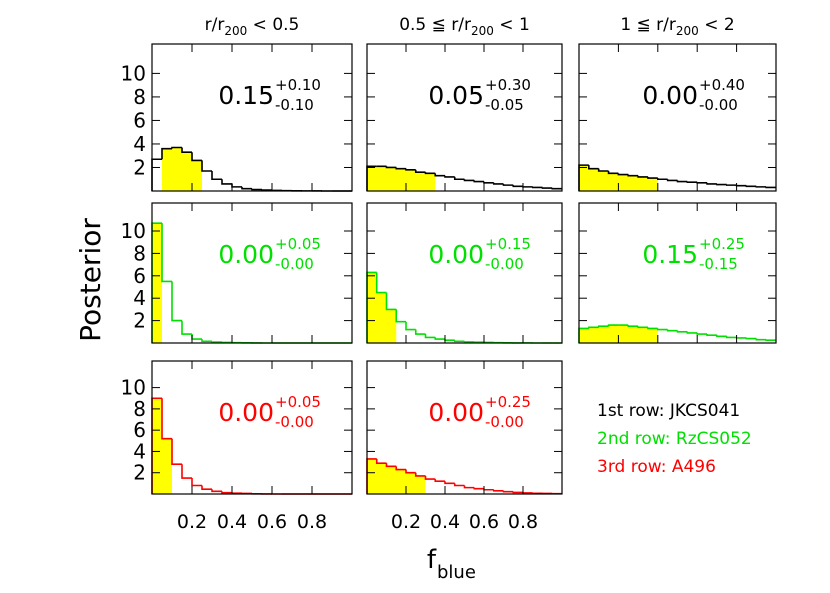 This screenshot has width=830, height=593. I want to click on x-tick-label: 0.2, so click(192, 522).